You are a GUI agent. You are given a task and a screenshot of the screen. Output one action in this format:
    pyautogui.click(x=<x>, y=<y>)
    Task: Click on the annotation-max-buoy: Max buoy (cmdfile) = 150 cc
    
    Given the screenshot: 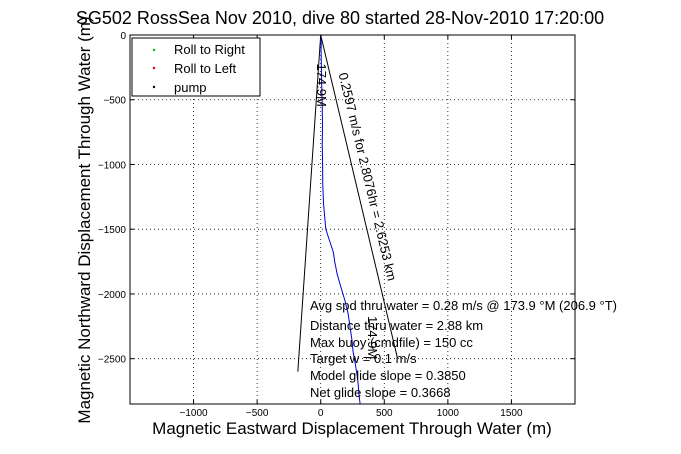 What is the action you would take?
    pyautogui.click(x=391, y=342)
    